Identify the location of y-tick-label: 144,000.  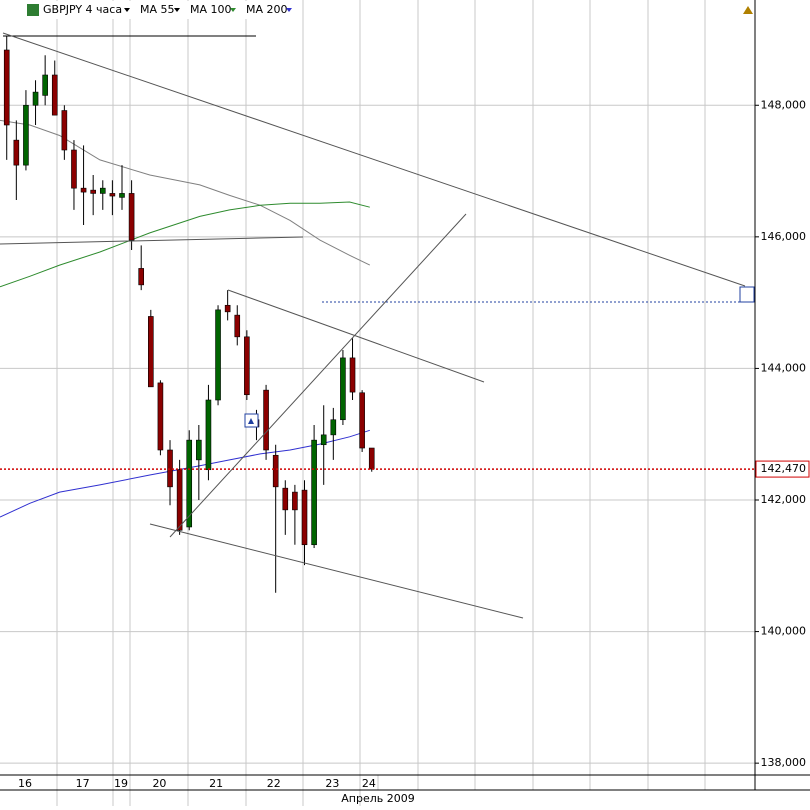
(784, 367).